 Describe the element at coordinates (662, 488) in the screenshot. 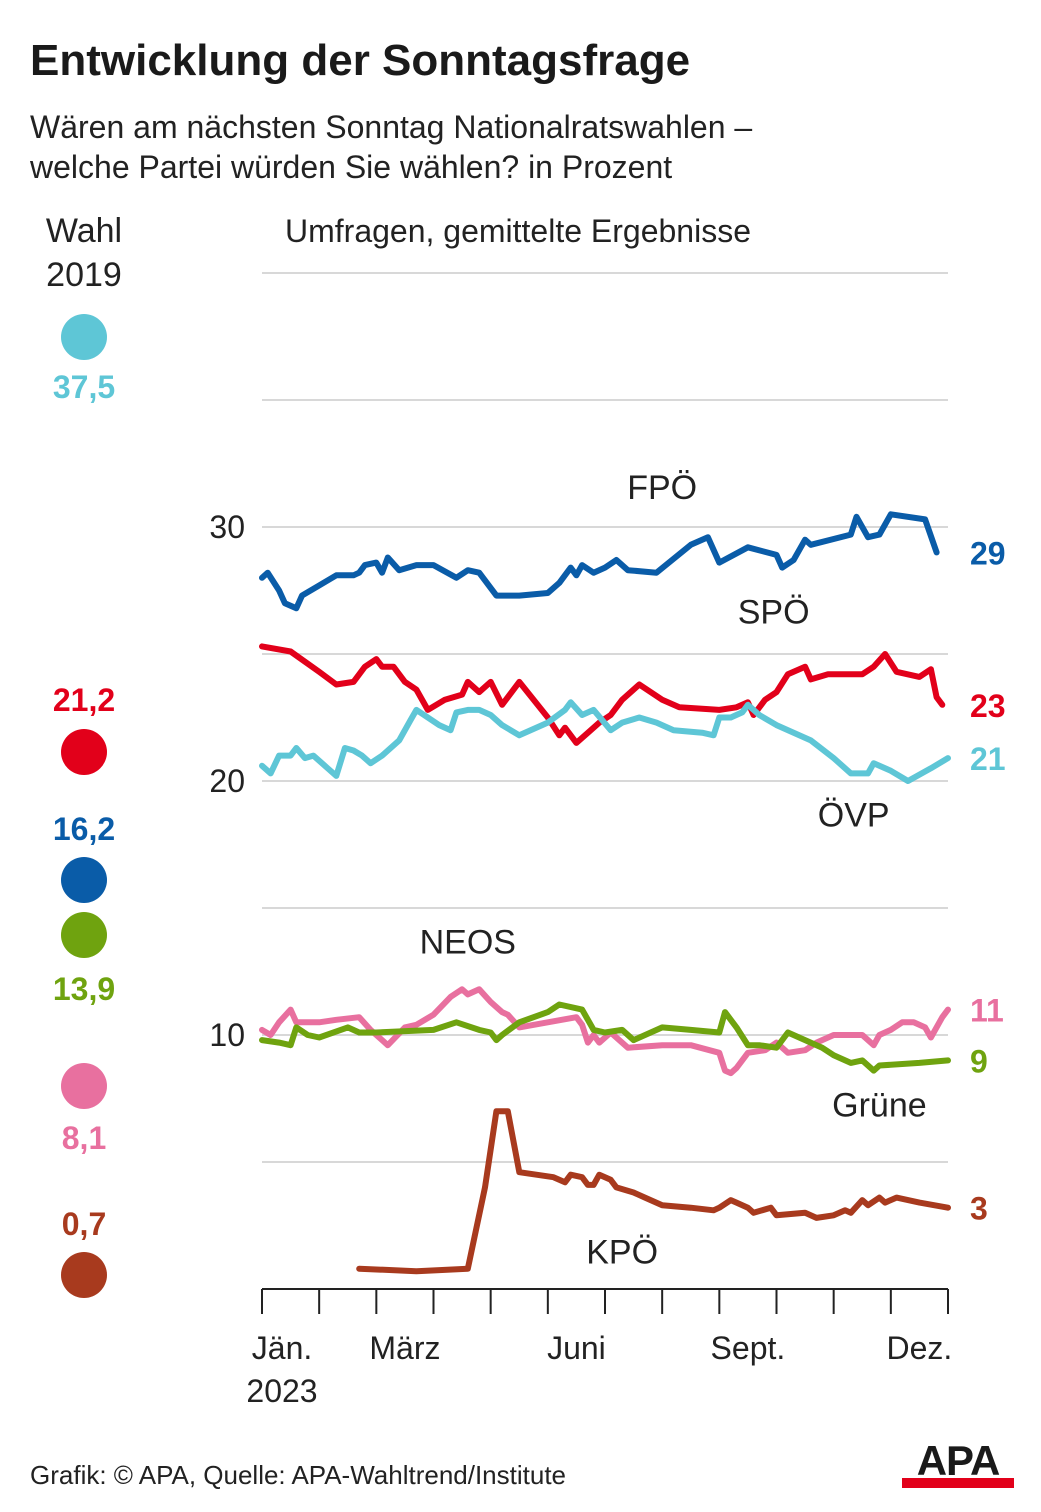

I see `series-name-label-0: FPÖ` at that location.